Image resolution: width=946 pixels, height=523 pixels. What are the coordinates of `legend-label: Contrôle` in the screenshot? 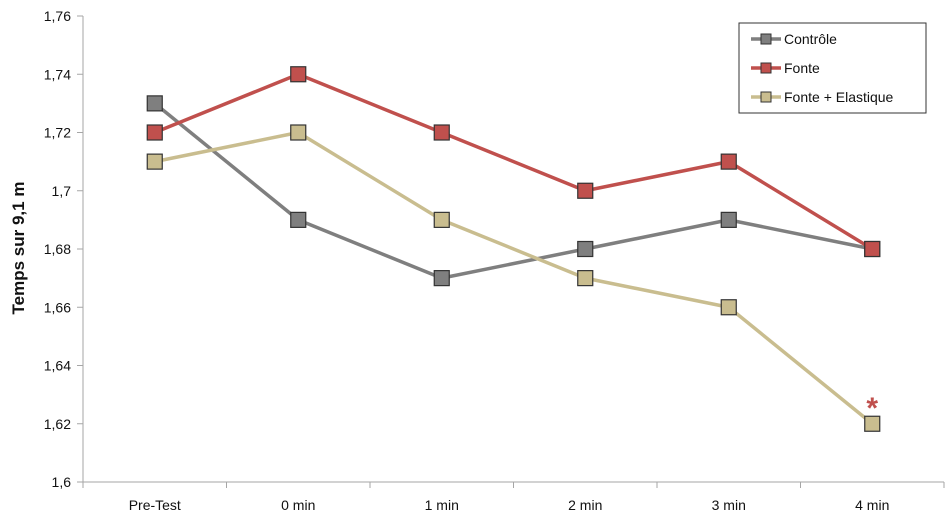 It's located at (810, 39).